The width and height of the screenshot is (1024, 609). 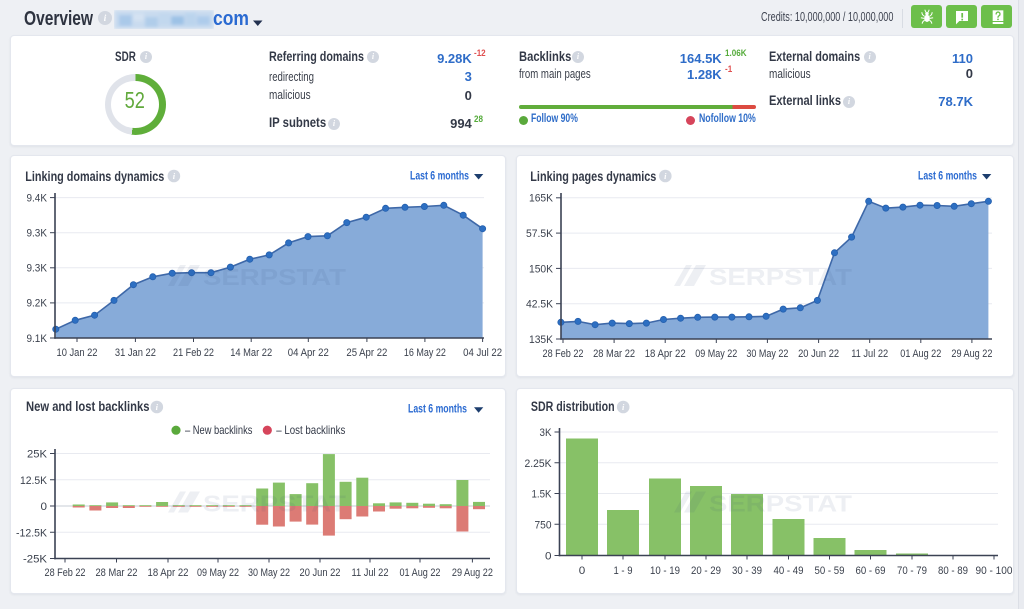 I want to click on svg-text: 150K, so click(x=541, y=269).